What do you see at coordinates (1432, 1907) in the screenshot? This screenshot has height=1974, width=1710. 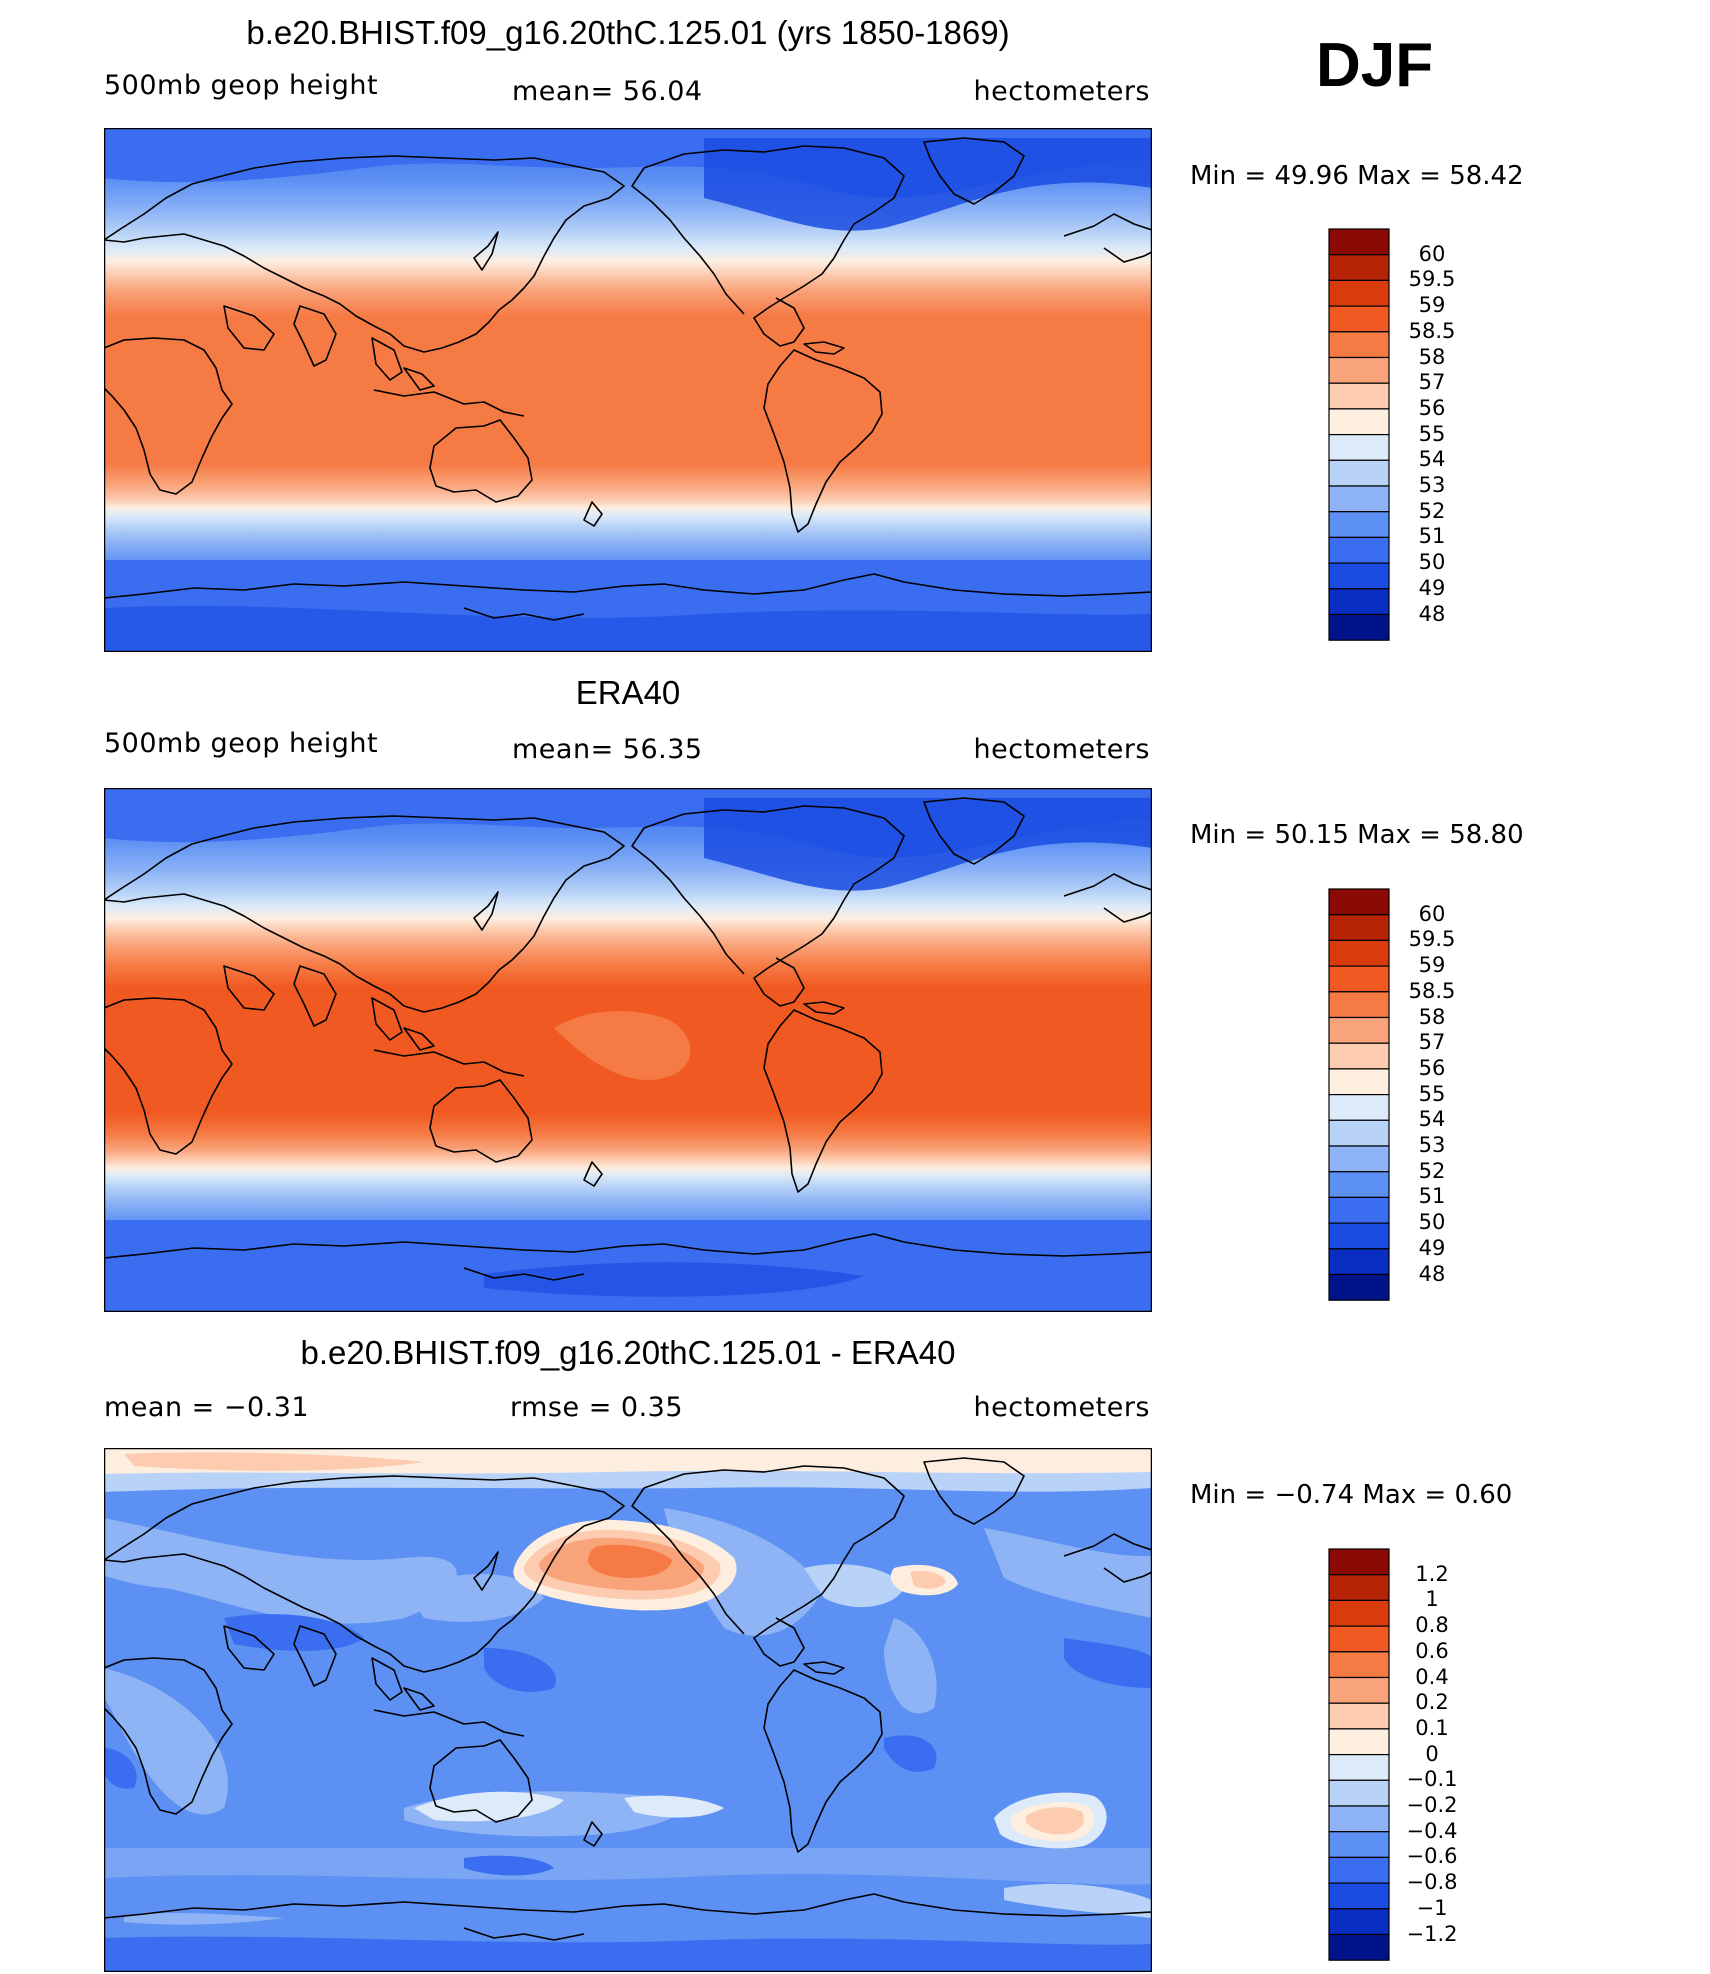 I see `colorbar-label: −1` at bounding box center [1432, 1907].